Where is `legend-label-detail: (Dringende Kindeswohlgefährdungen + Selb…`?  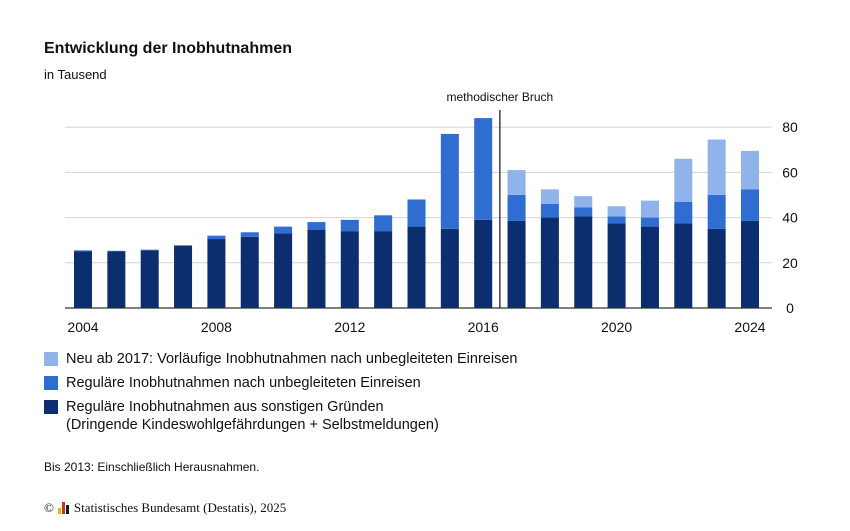
legend-label-detail: (Dringende Kindeswohlgefährdungen + Selb… is located at coordinates (252, 425).